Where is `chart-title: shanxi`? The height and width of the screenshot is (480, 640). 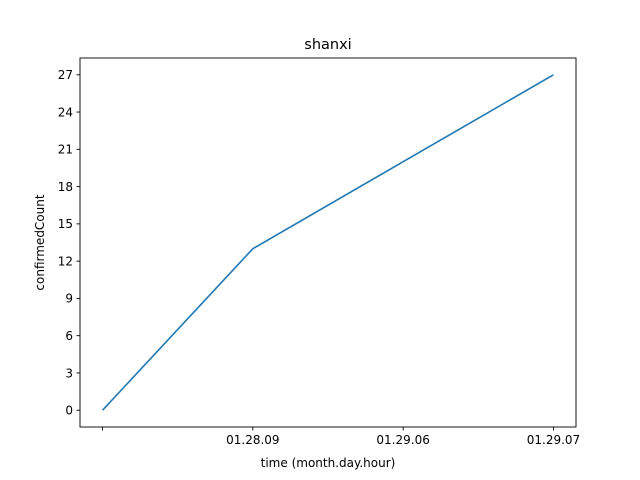
chart-title: shanxi is located at coordinates (327, 45).